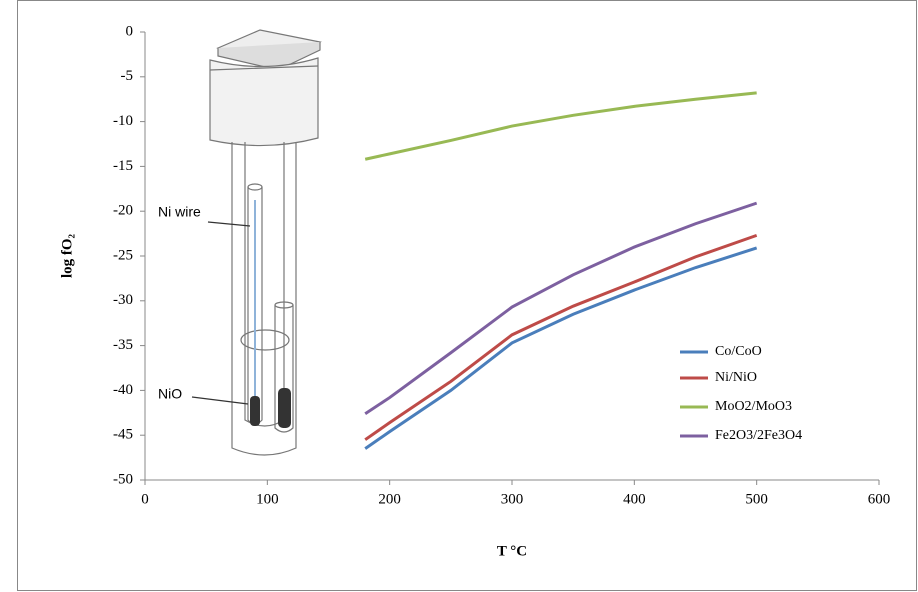 This screenshot has height=592, width=918. What do you see at coordinates (123, 166) in the screenshot?
I see `y-tick-label: -15` at bounding box center [123, 166].